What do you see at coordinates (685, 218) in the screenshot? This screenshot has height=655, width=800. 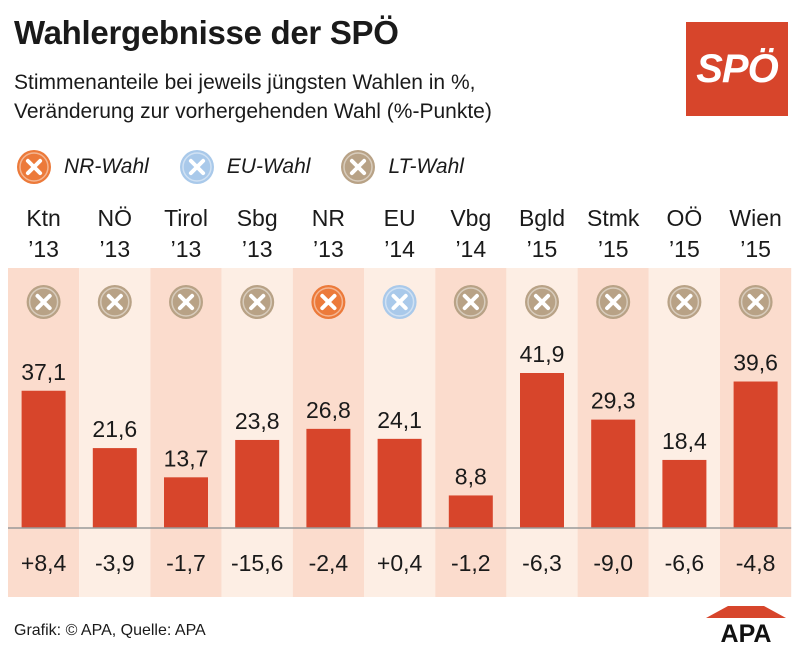 I see `x-tick-label: OÖ` at bounding box center [685, 218].